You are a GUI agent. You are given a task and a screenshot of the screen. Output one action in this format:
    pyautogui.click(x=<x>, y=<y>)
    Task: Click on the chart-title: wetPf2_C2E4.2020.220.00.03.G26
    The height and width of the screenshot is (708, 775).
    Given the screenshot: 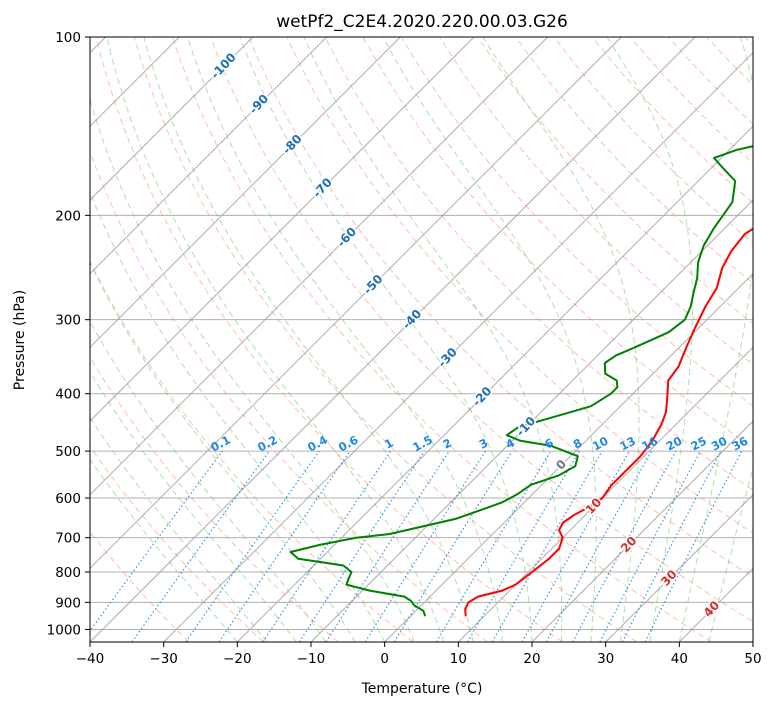 What is the action you would take?
    pyautogui.click(x=422, y=22)
    